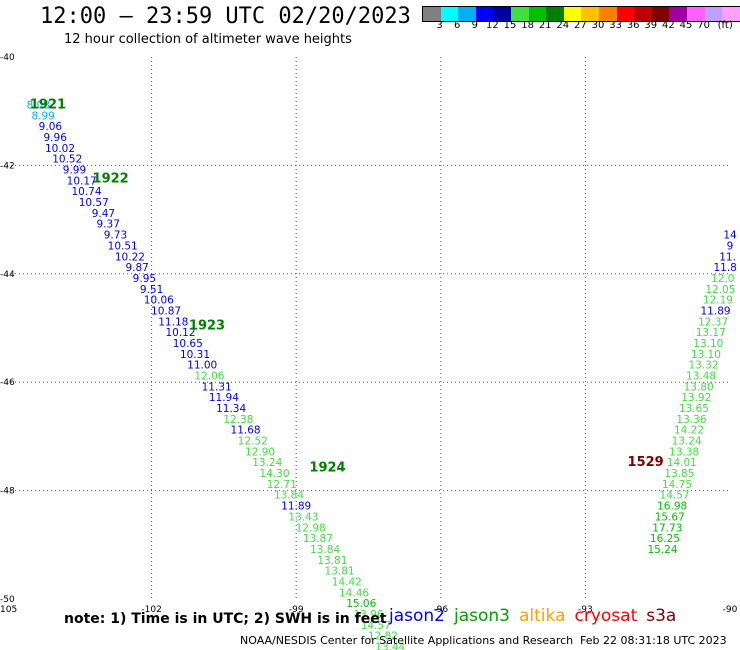 This screenshot has width=740, height=650. I want to click on pass-time-label: 1529, so click(646, 462).